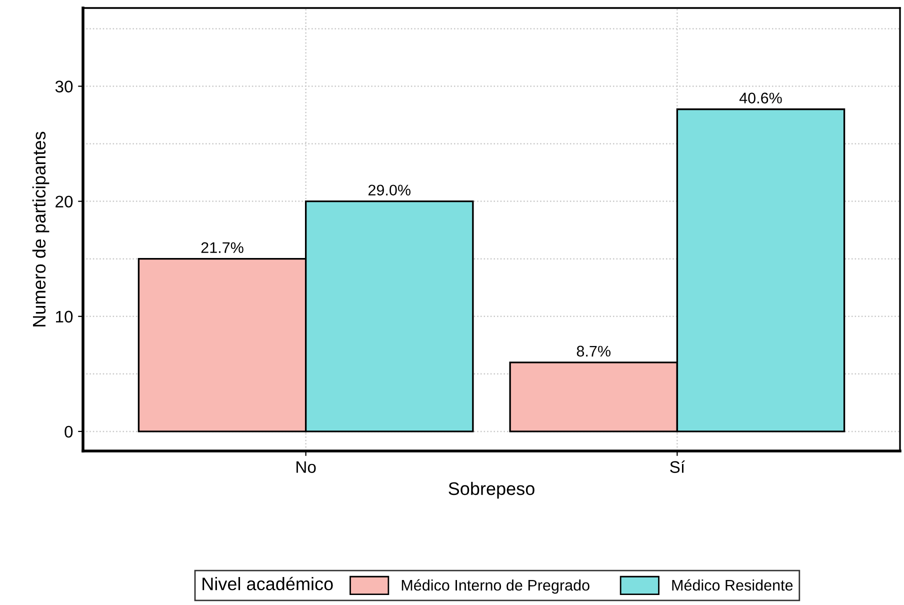 Image resolution: width=904 pixels, height=605 pixels. Describe the element at coordinates (593, 351) in the screenshot. I see `annotation: 8.7%` at that location.